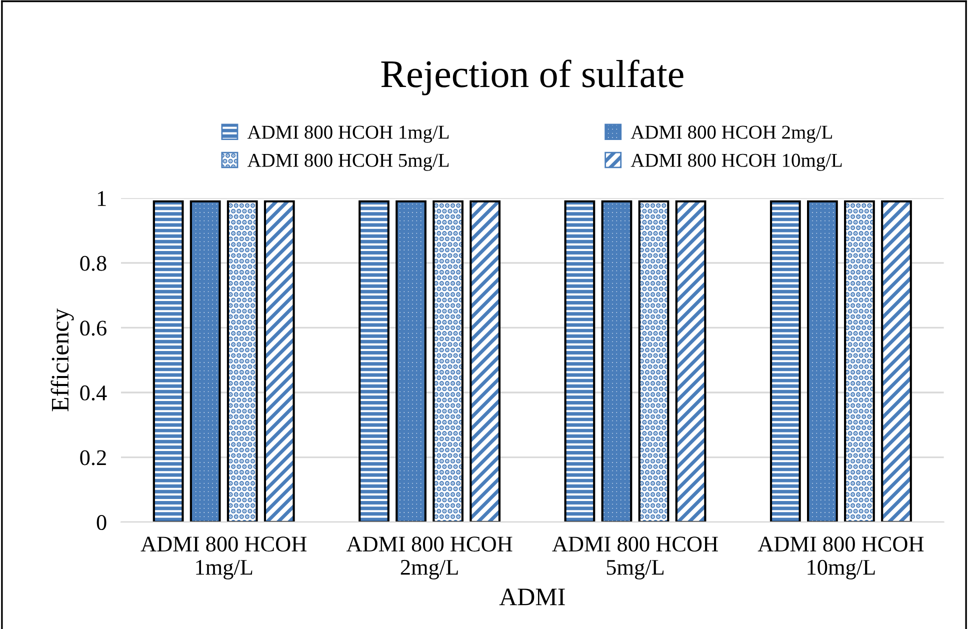 The image size is (968, 629). Describe the element at coordinates (62, 360) in the screenshot. I see `y-axis-title: Efficiency` at that location.